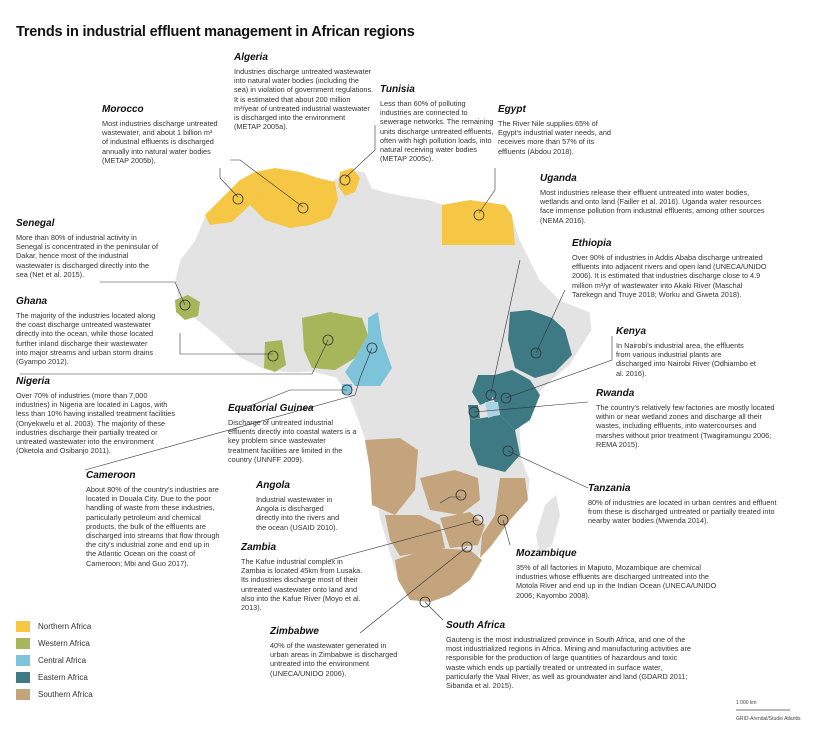  I want to click on region-namibia-botswana, so click(415, 535).